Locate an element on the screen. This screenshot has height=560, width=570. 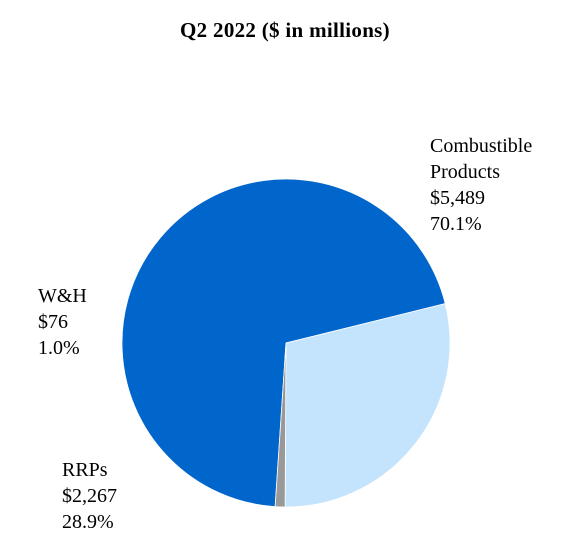
slice-value: $5,489 is located at coordinates (457, 198).